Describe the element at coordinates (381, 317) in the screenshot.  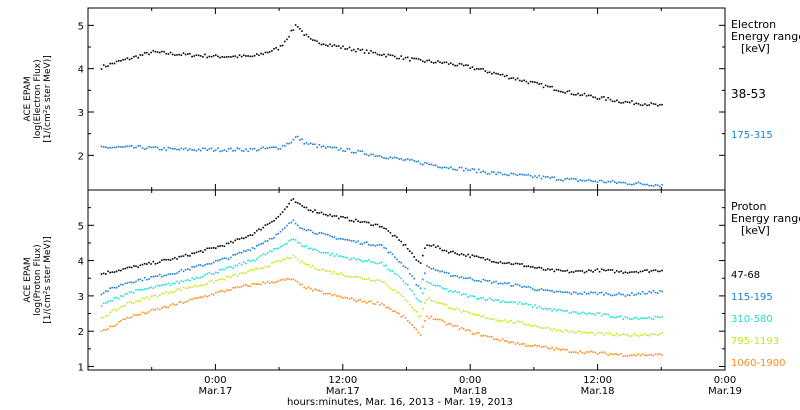
I see `series-1060-1900` at that location.